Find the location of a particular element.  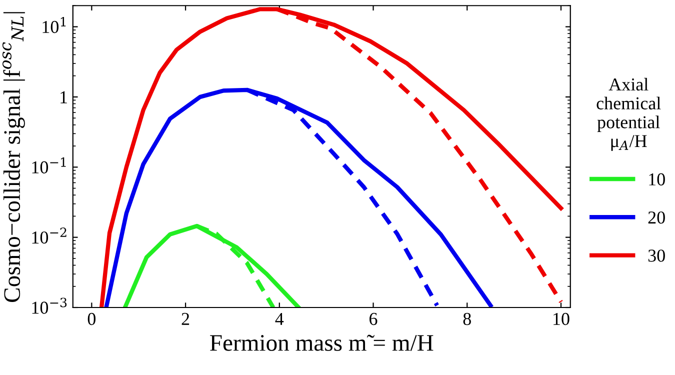

x-tick-label: 0 is located at coordinates (92, 319).